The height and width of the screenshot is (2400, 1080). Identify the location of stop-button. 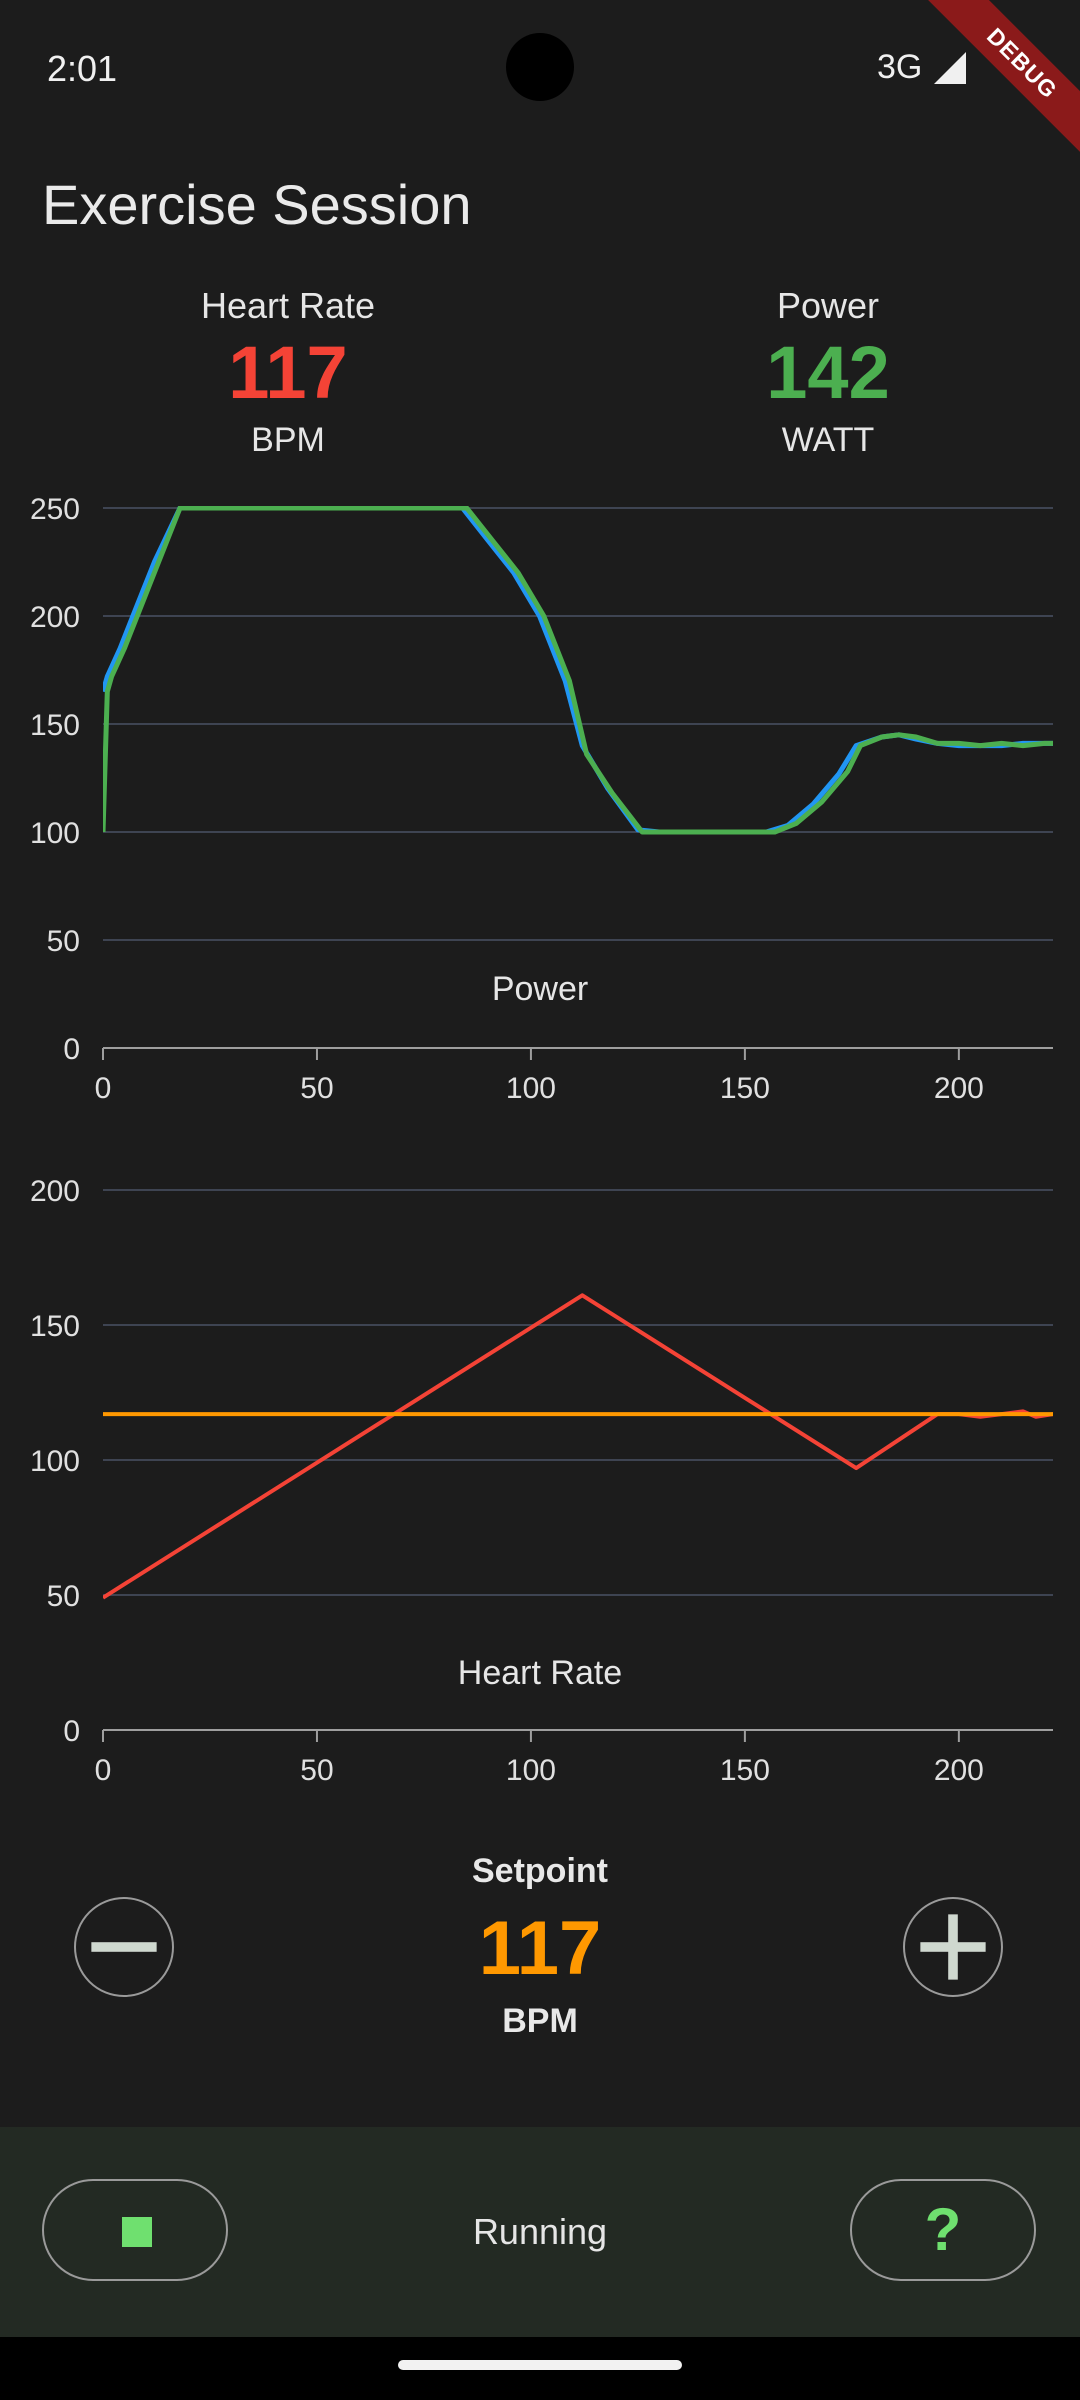
(135, 2230).